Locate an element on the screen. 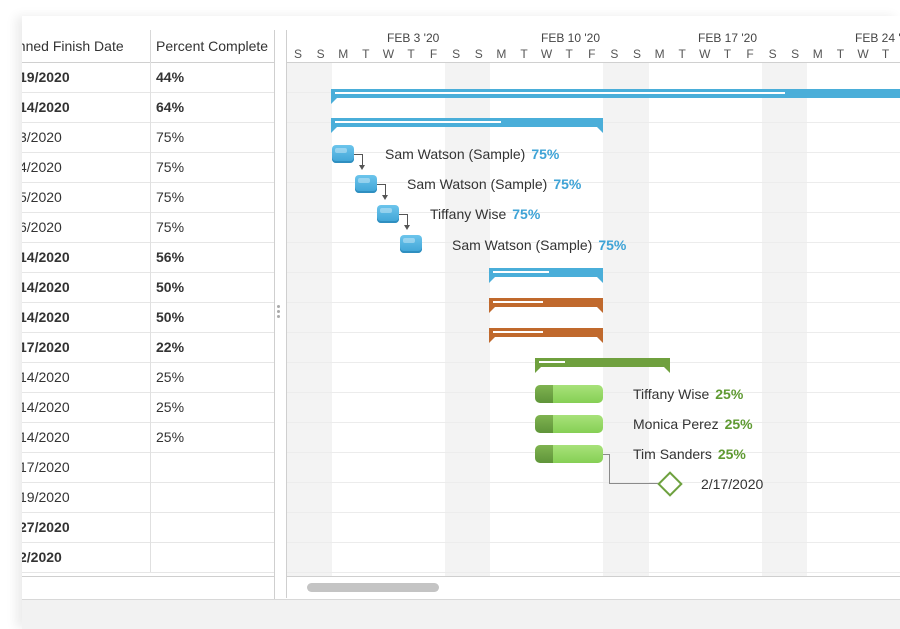 The height and width of the screenshot is (629, 900). table-row: 3/2020 75% is located at coordinates (148, 137).